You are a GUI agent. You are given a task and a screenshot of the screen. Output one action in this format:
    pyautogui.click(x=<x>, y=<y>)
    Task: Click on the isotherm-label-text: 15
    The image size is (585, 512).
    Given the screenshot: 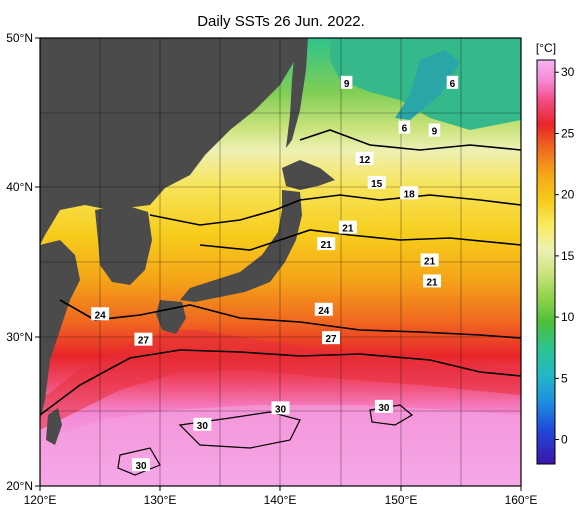 What is the action you would take?
    pyautogui.click(x=377, y=184)
    